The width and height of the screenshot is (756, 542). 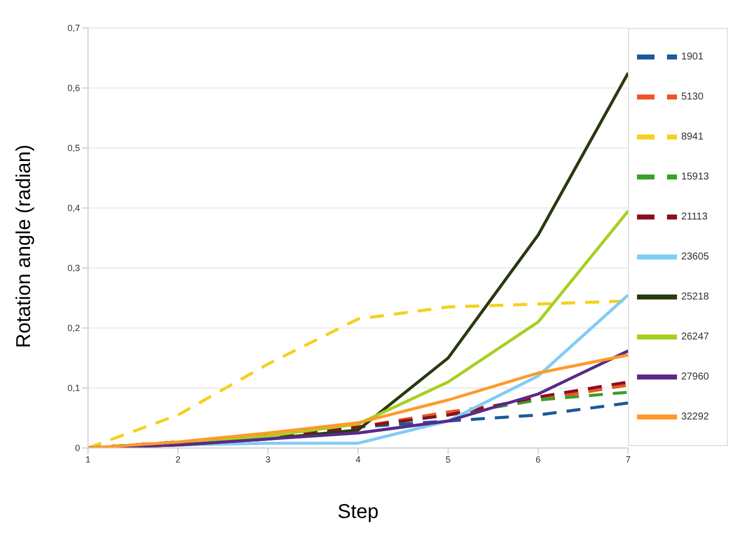 What do you see at coordinates (695, 177) in the screenshot?
I see `legend-label: 15913` at bounding box center [695, 177].